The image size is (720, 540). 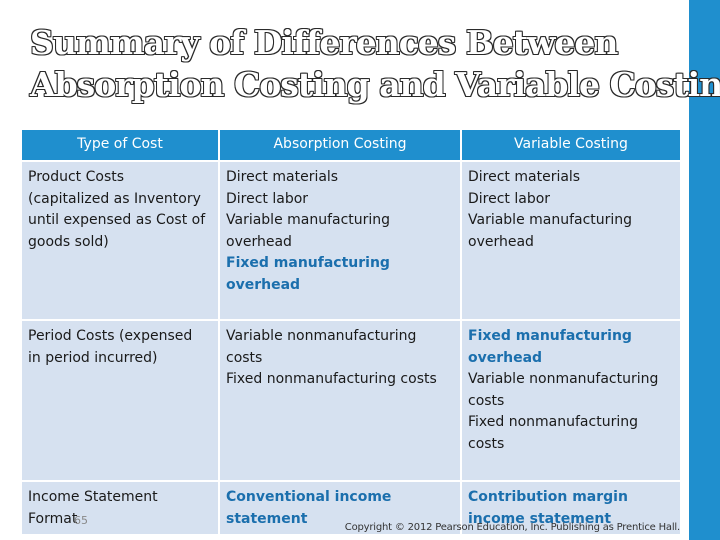 I want to click on header-absorption-costing: Absorption Costing, so click(x=340, y=145).